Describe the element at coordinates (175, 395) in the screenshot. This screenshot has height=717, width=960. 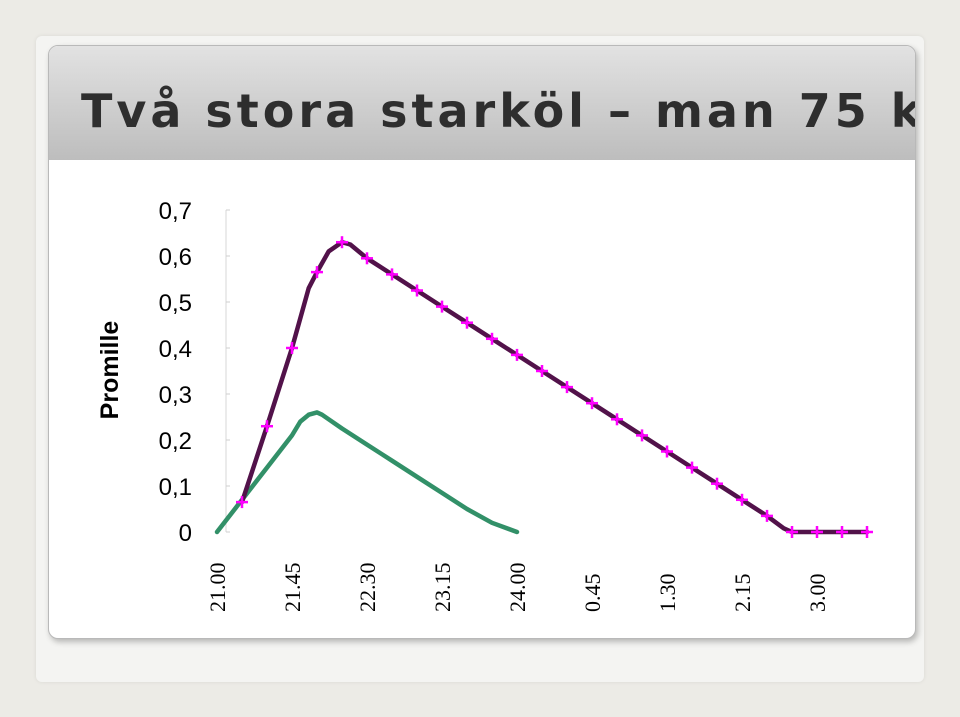
I see `y-tick-label: 0,3` at that location.